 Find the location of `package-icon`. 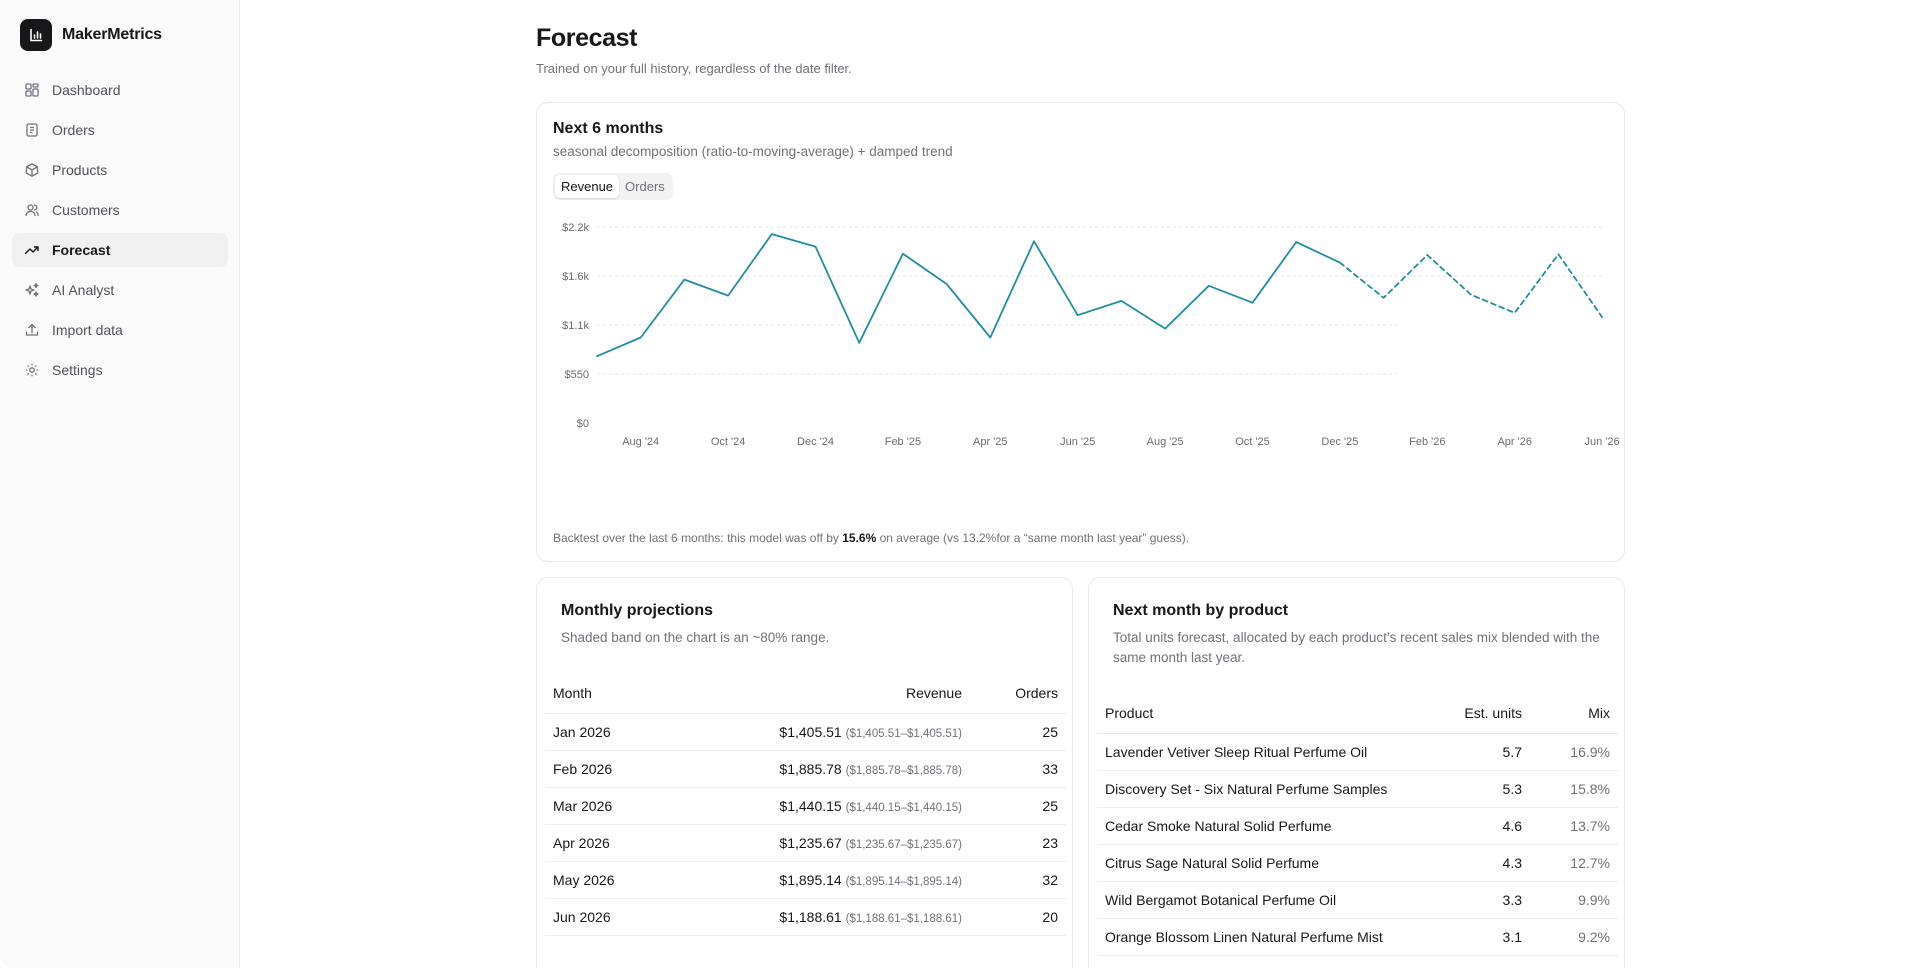

package-icon is located at coordinates (32, 170).